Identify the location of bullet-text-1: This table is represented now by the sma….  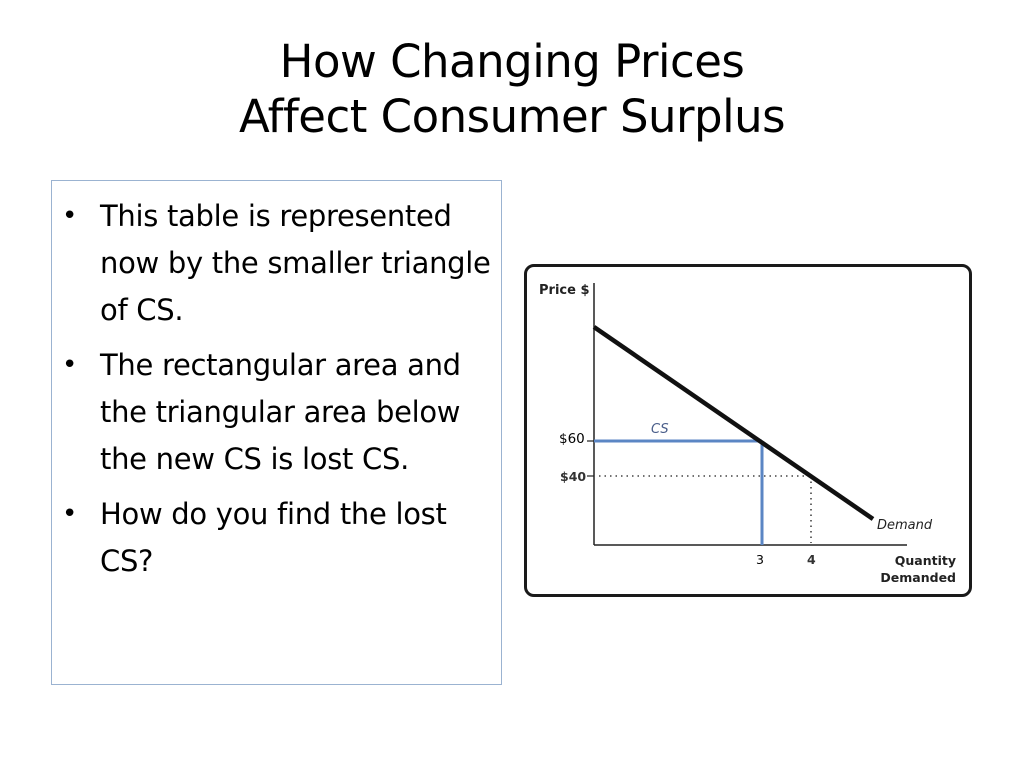
(295, 263).